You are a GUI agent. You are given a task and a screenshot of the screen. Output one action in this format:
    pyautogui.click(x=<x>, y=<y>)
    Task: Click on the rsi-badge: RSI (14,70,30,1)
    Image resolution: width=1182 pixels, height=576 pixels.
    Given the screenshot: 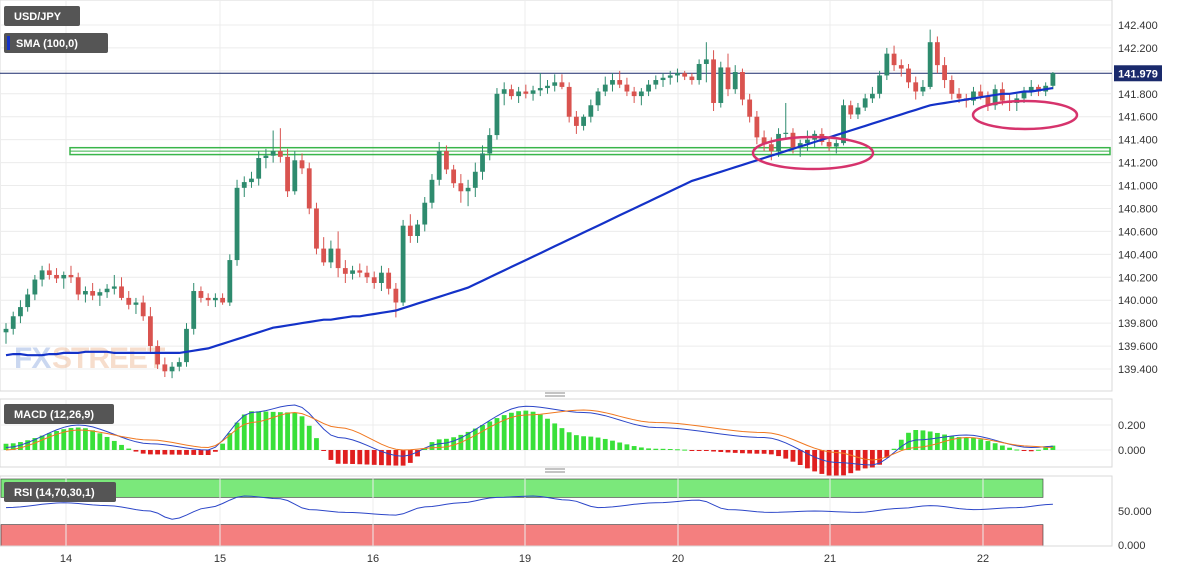 What is the action you would take?
    pyautogui.click(x=60, y=492)
    